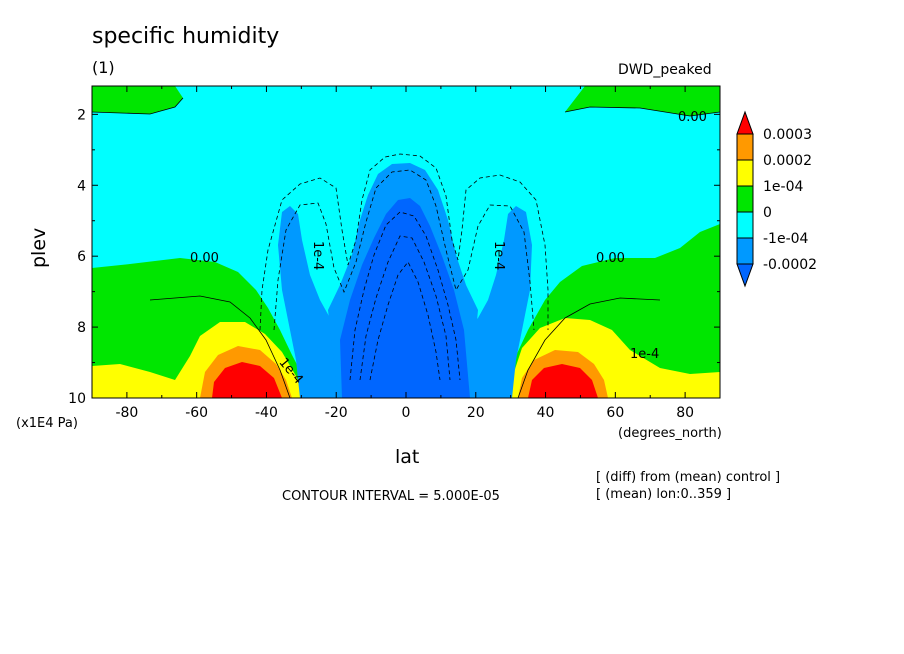  Describe the element at coordinates (664, 494) in the screenshot. I see `mean-note: [ (mean) lon:0..359 ]` at that location.